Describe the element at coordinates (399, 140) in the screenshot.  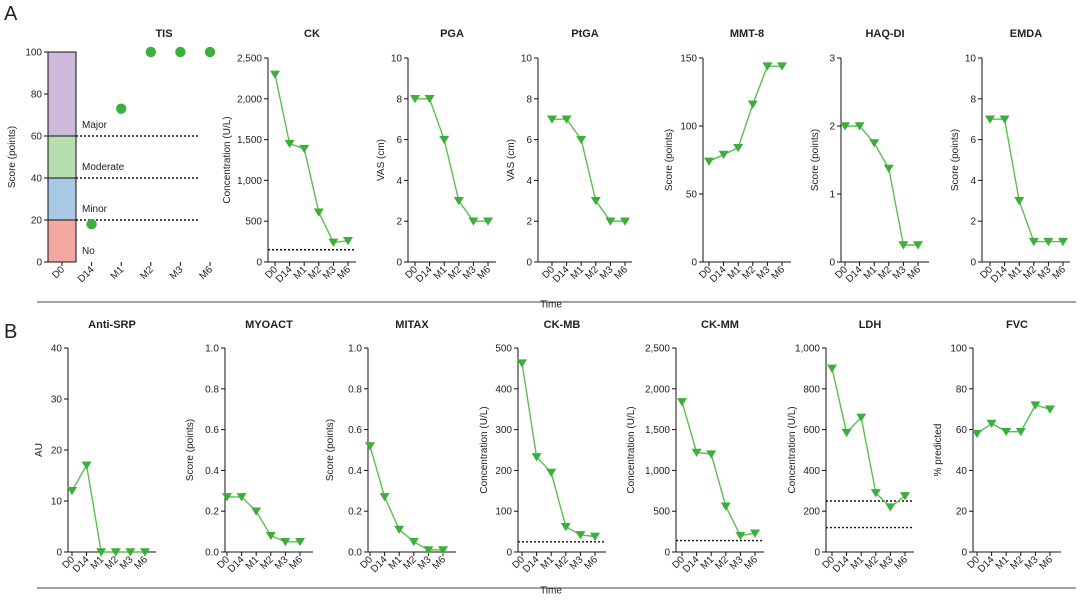
I see `y-tick-label: 6` at that location.